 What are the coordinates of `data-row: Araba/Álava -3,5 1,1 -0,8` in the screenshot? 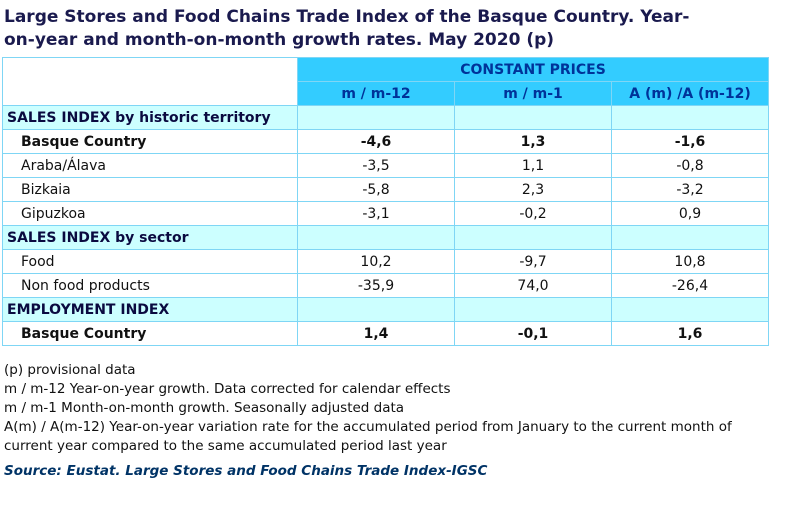 It's located at (385, 165).